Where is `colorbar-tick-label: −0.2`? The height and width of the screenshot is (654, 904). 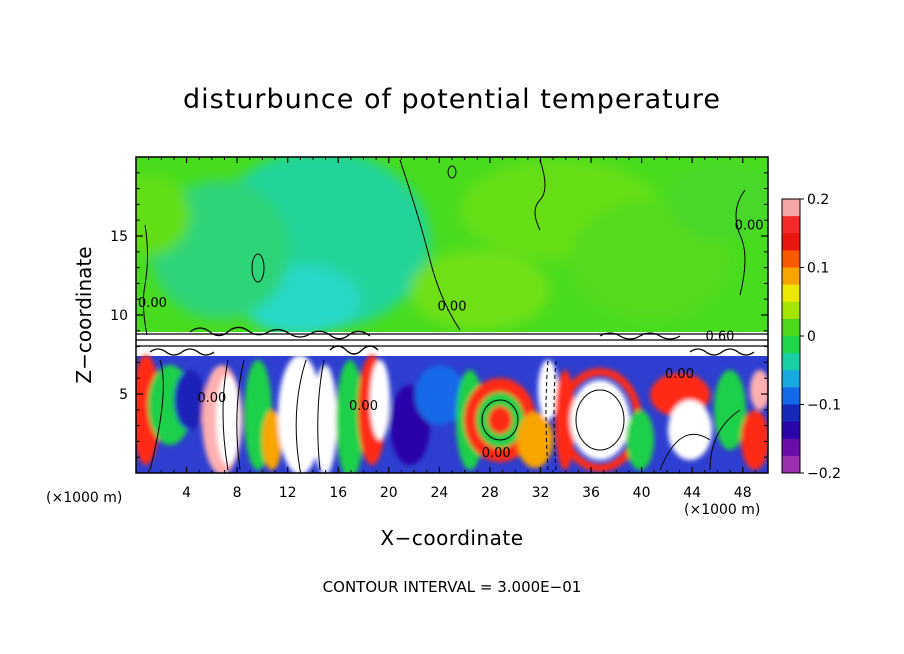 colorbar-tick-label: −0.2 is located at coordinates (824, 474).